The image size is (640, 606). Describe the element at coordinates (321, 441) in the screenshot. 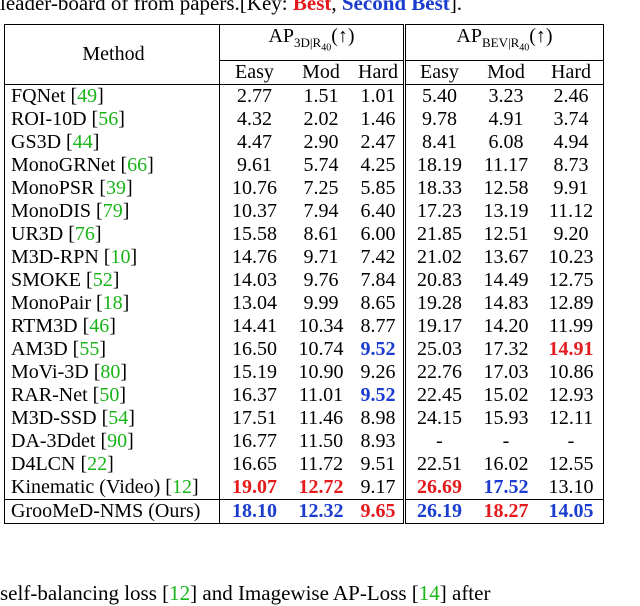

I see `value-cell: 11.50` at that location.